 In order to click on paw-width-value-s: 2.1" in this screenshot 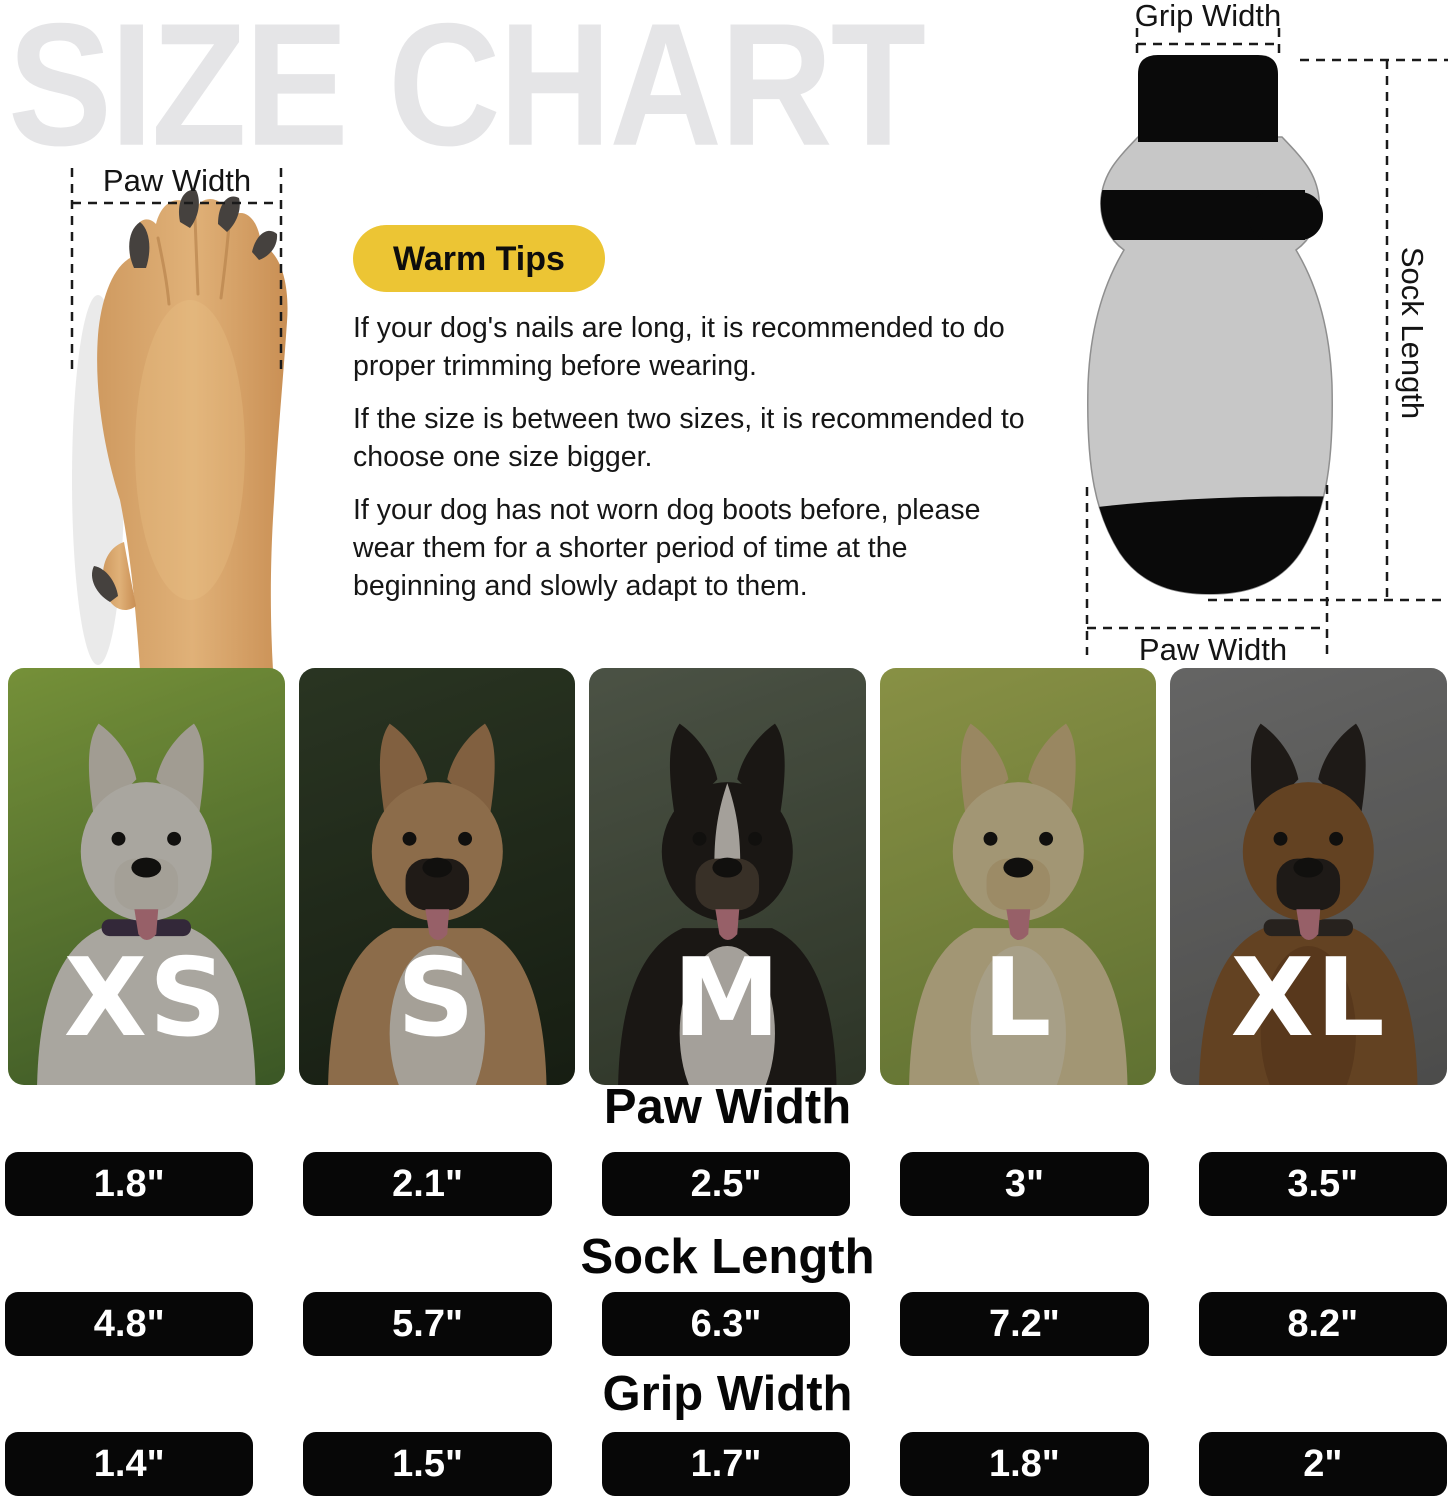, I will do `click(427, 1184)`.